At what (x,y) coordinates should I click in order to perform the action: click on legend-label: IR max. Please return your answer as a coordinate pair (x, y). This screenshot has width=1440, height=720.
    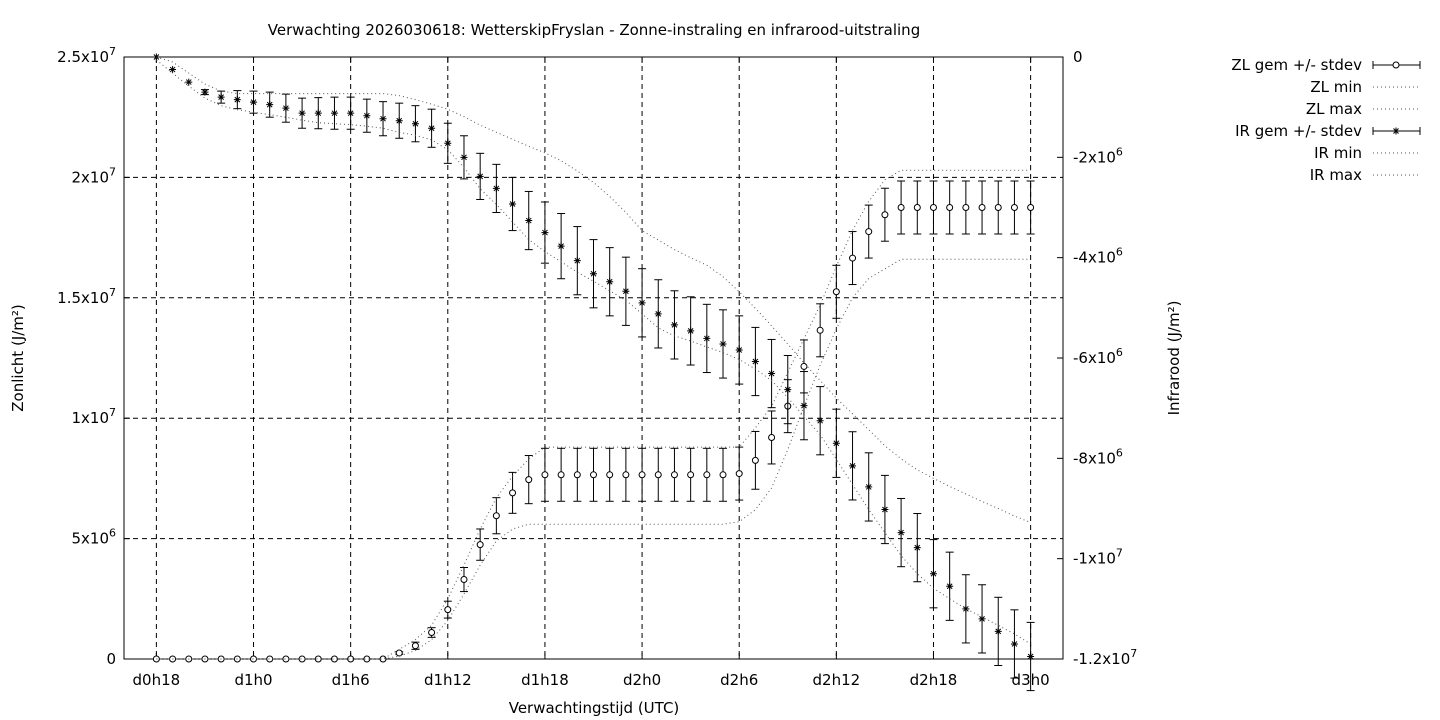
    Looking at the image, I should click on (1336, 175).